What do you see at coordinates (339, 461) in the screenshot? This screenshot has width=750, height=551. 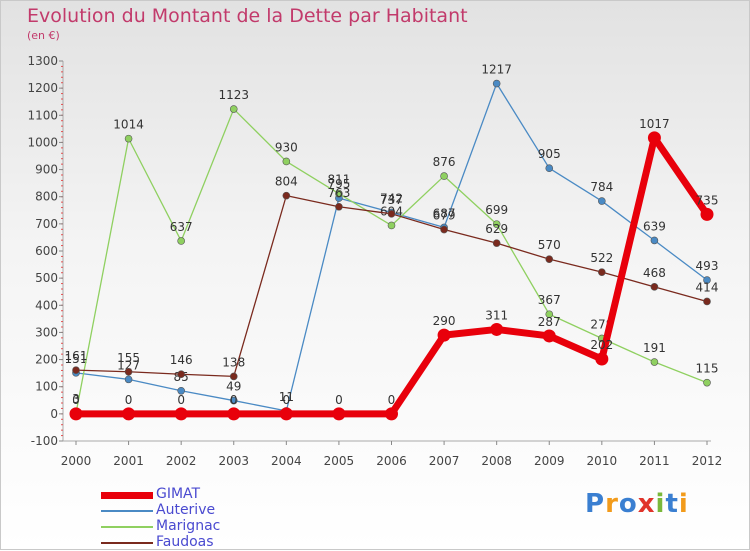 I see `x-tick-label: 2005` at bounding box center [339, 461].